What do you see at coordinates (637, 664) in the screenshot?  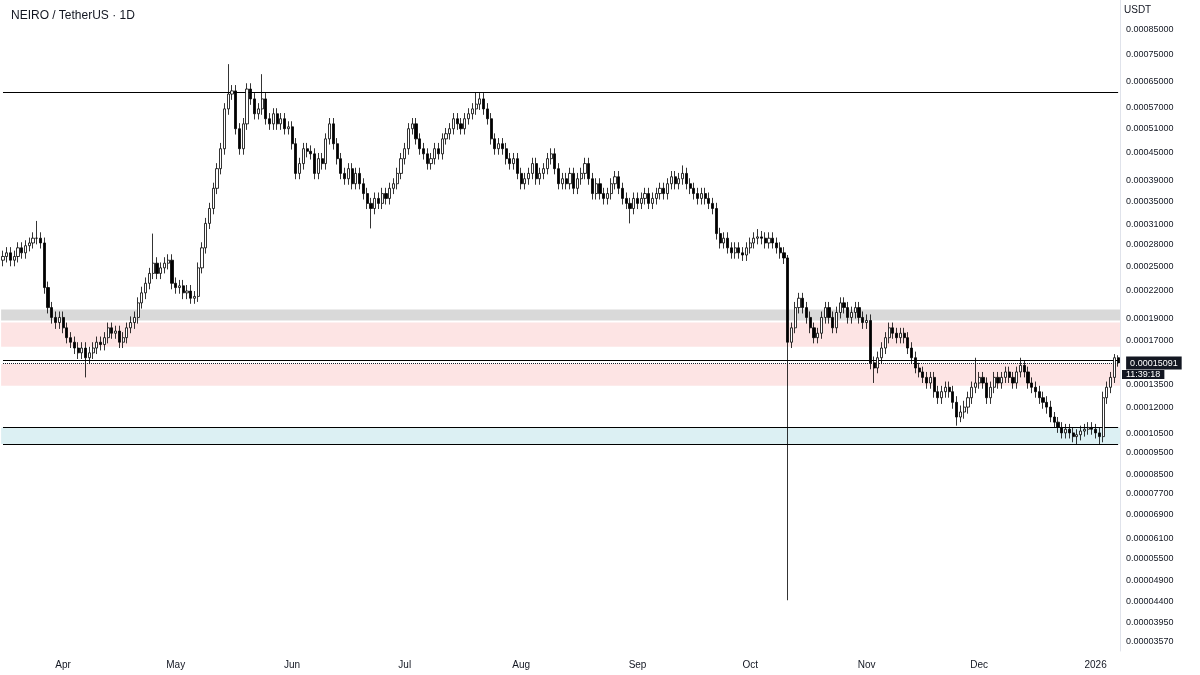 I see `x-tick-label: Sep` at bounding box center [637, 664].